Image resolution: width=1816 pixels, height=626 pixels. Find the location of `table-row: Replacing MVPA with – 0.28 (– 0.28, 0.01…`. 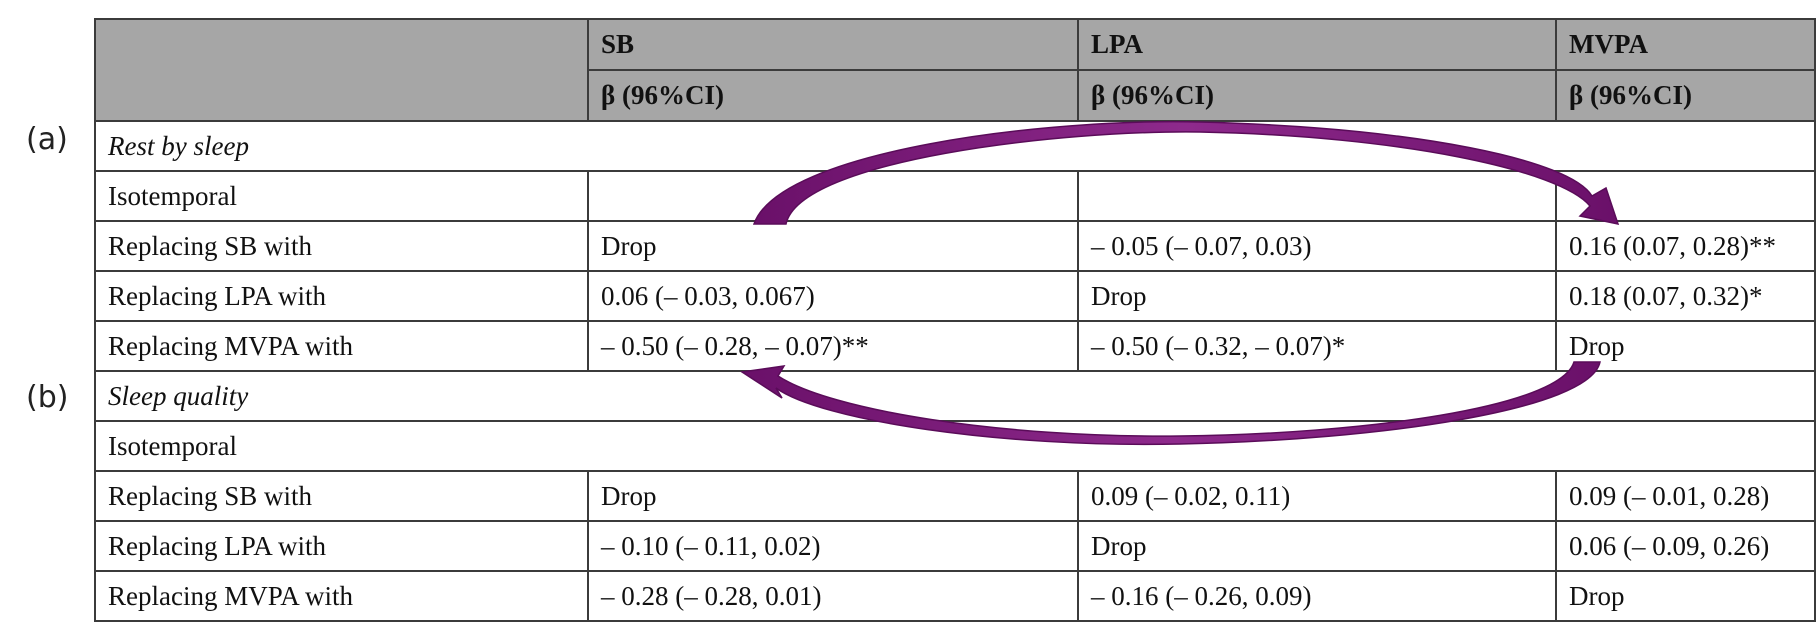

table-row: Replacing MVPA with – 0.28 (– 0.28, 0.01… is located at coordinates (955, 596).